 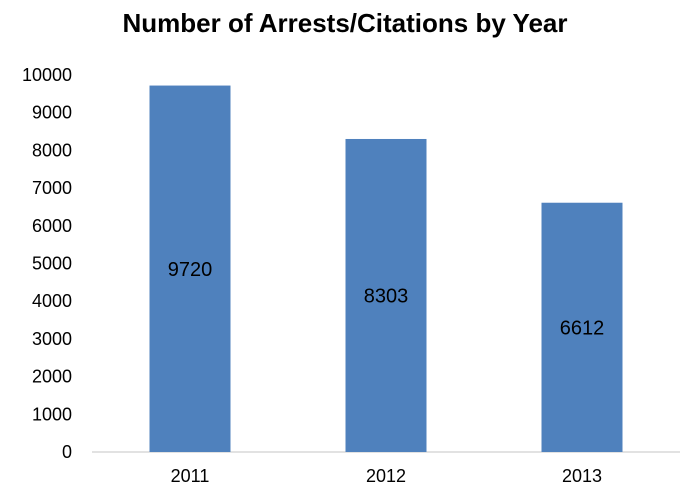 What do you see at coordinates (52, 150) in the screenshot?
I see `y-tick-label: 8000` at bounding box center [52, 150].